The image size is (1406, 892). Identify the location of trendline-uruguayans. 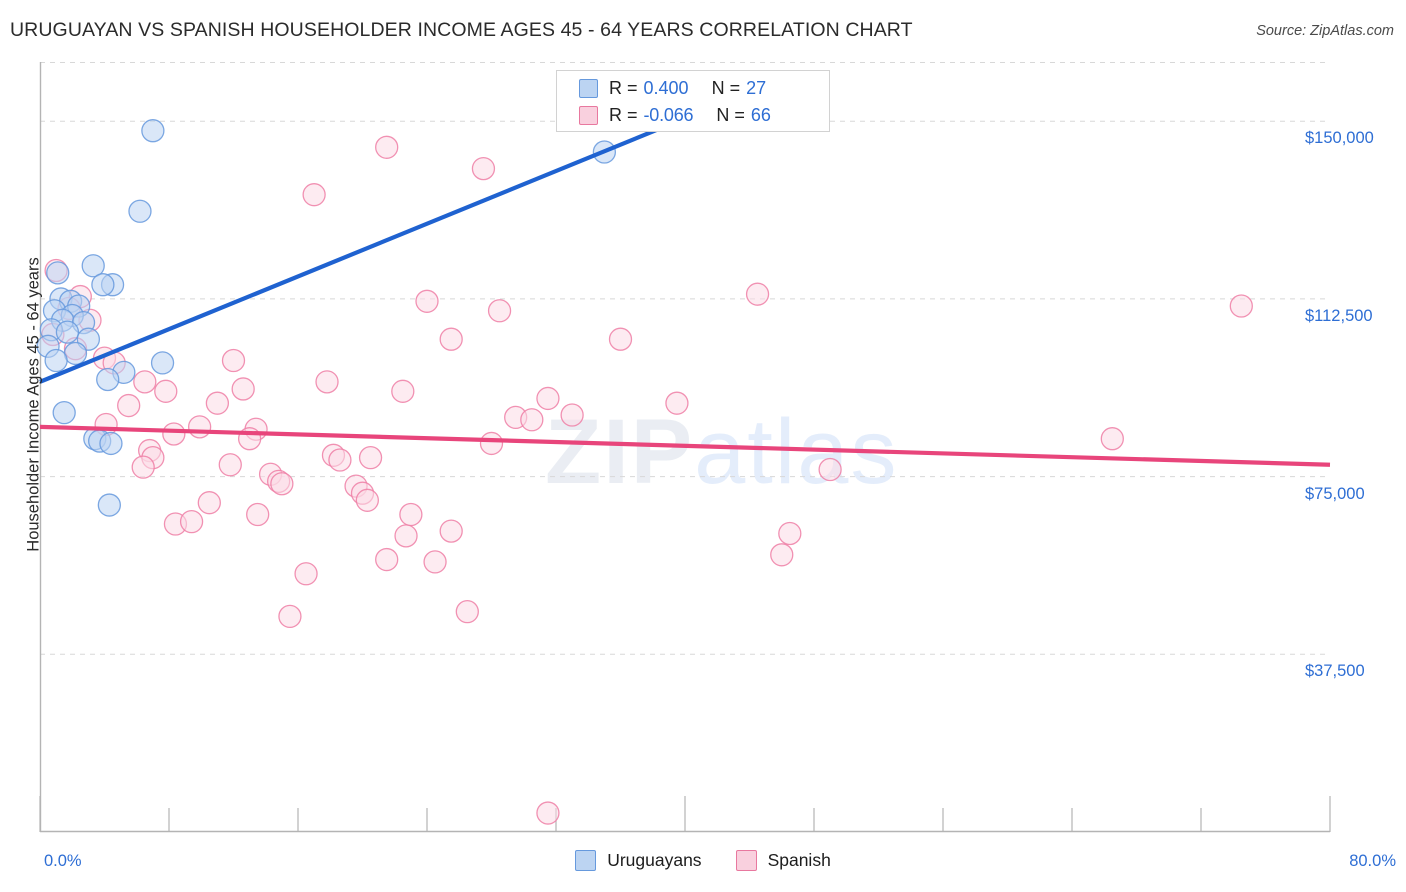
(370, 246).